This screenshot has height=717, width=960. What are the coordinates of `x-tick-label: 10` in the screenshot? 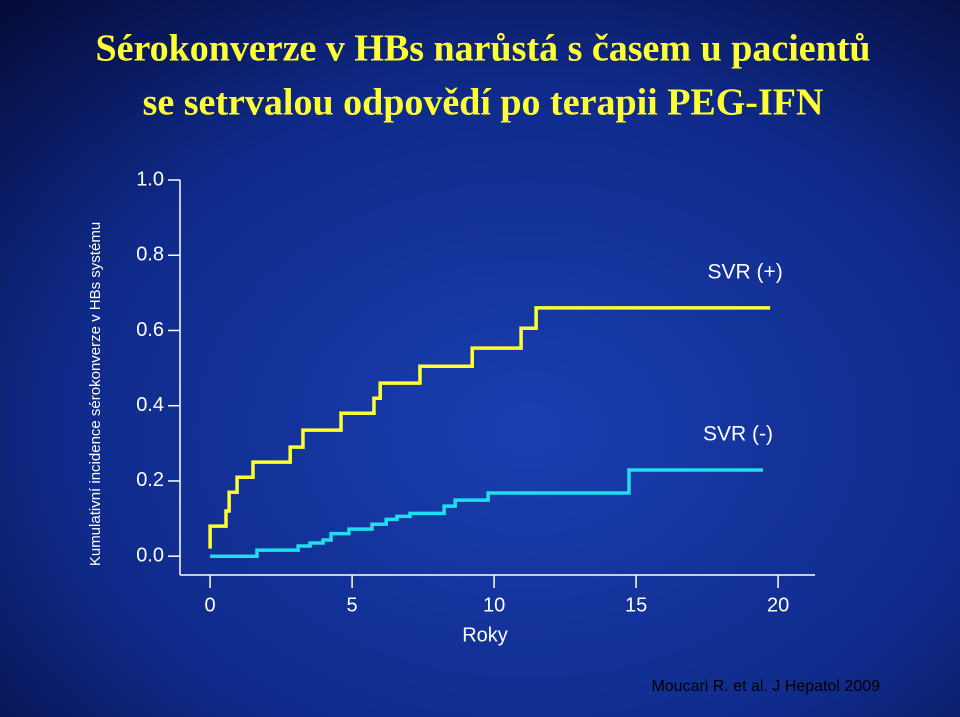 It's located at (494, 605).